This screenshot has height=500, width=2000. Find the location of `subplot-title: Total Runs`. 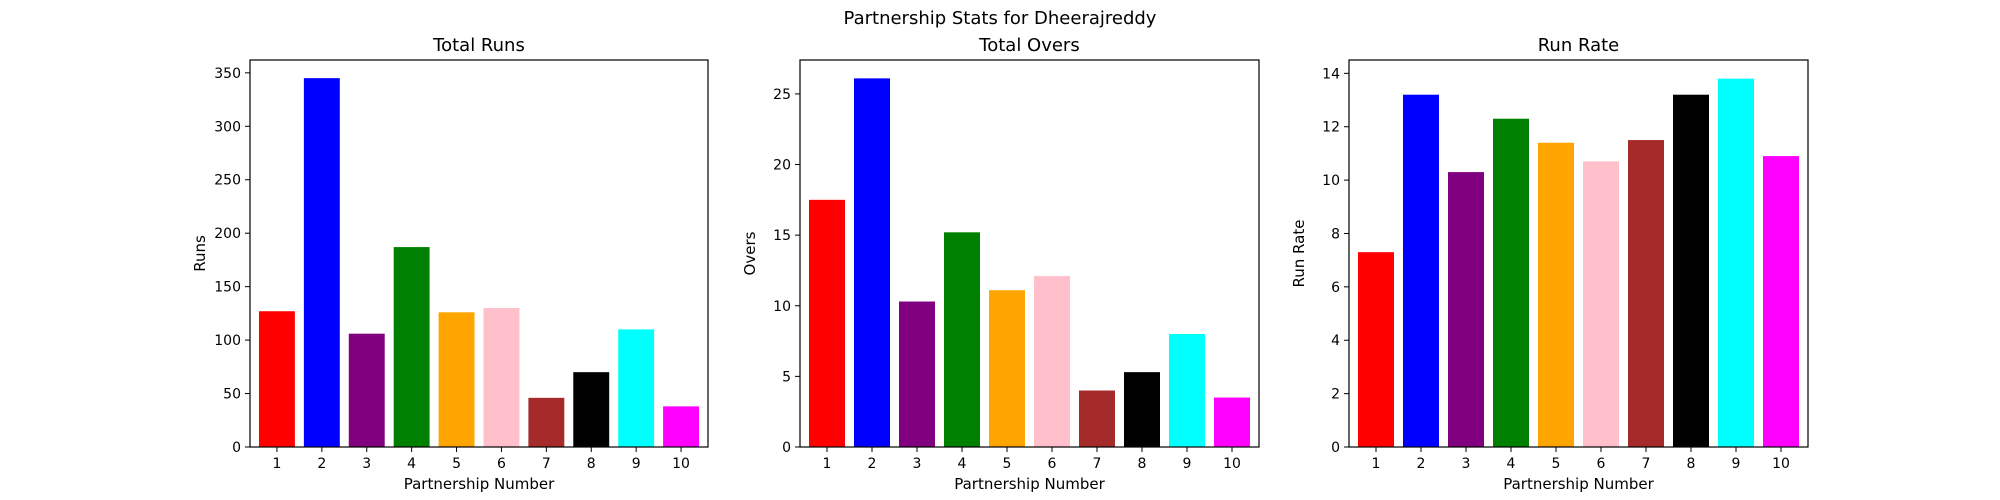

subplot-title: Total Runs is located at coordinates (478, 45).